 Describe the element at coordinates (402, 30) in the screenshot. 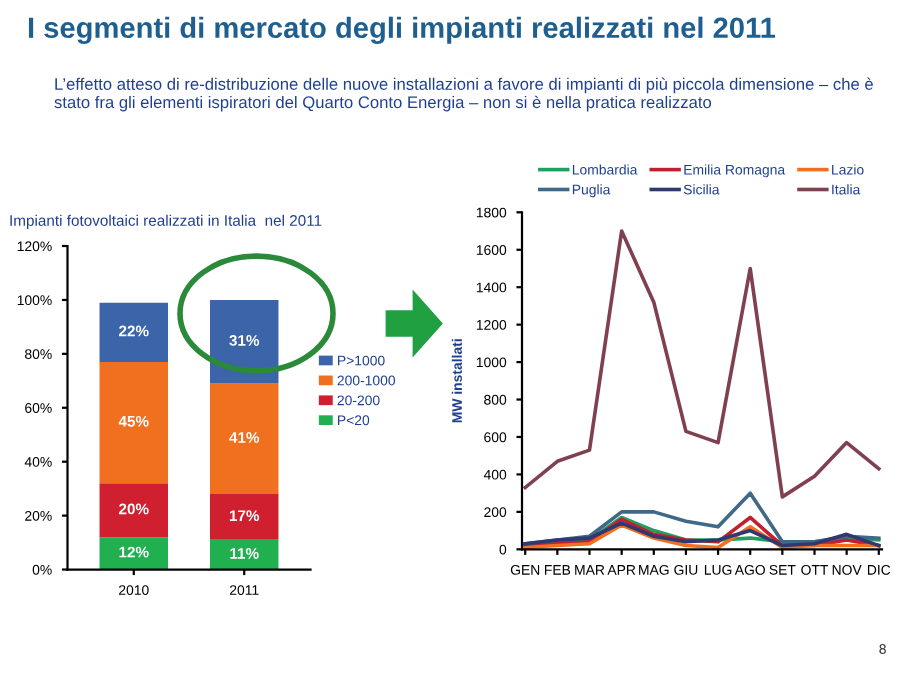

I see `text: I segmenti di mercato degli impianti realizzati nel 2011` at that location.